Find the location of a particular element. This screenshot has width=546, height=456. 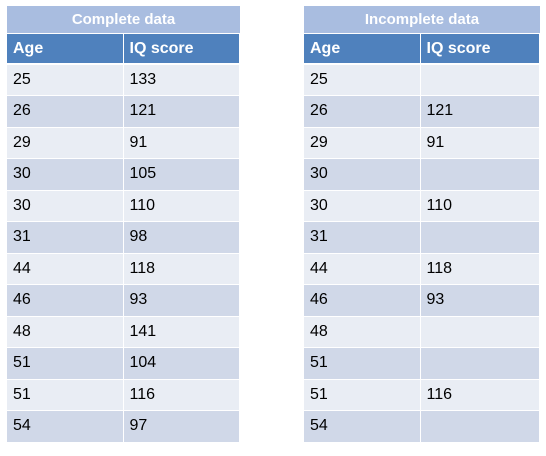

table-caption: Complete data is located at coordinates (123, 20).